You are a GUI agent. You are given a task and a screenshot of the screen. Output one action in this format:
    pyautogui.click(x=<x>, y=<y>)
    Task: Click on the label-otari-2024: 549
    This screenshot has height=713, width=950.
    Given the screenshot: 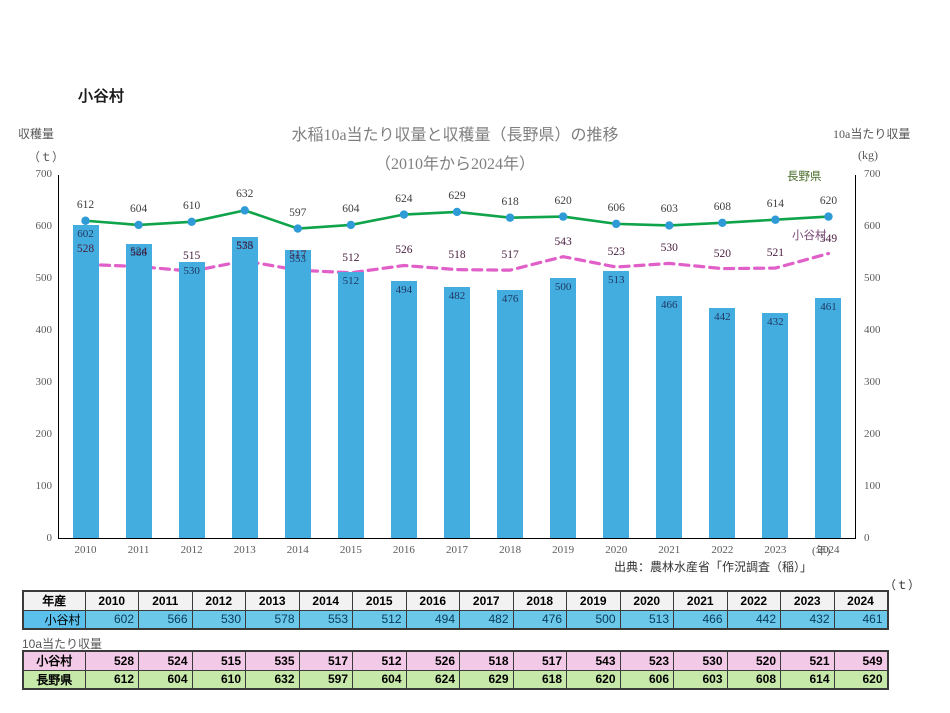 What is the action you would take?
    pyautogui.click(x=828, y=238)
    